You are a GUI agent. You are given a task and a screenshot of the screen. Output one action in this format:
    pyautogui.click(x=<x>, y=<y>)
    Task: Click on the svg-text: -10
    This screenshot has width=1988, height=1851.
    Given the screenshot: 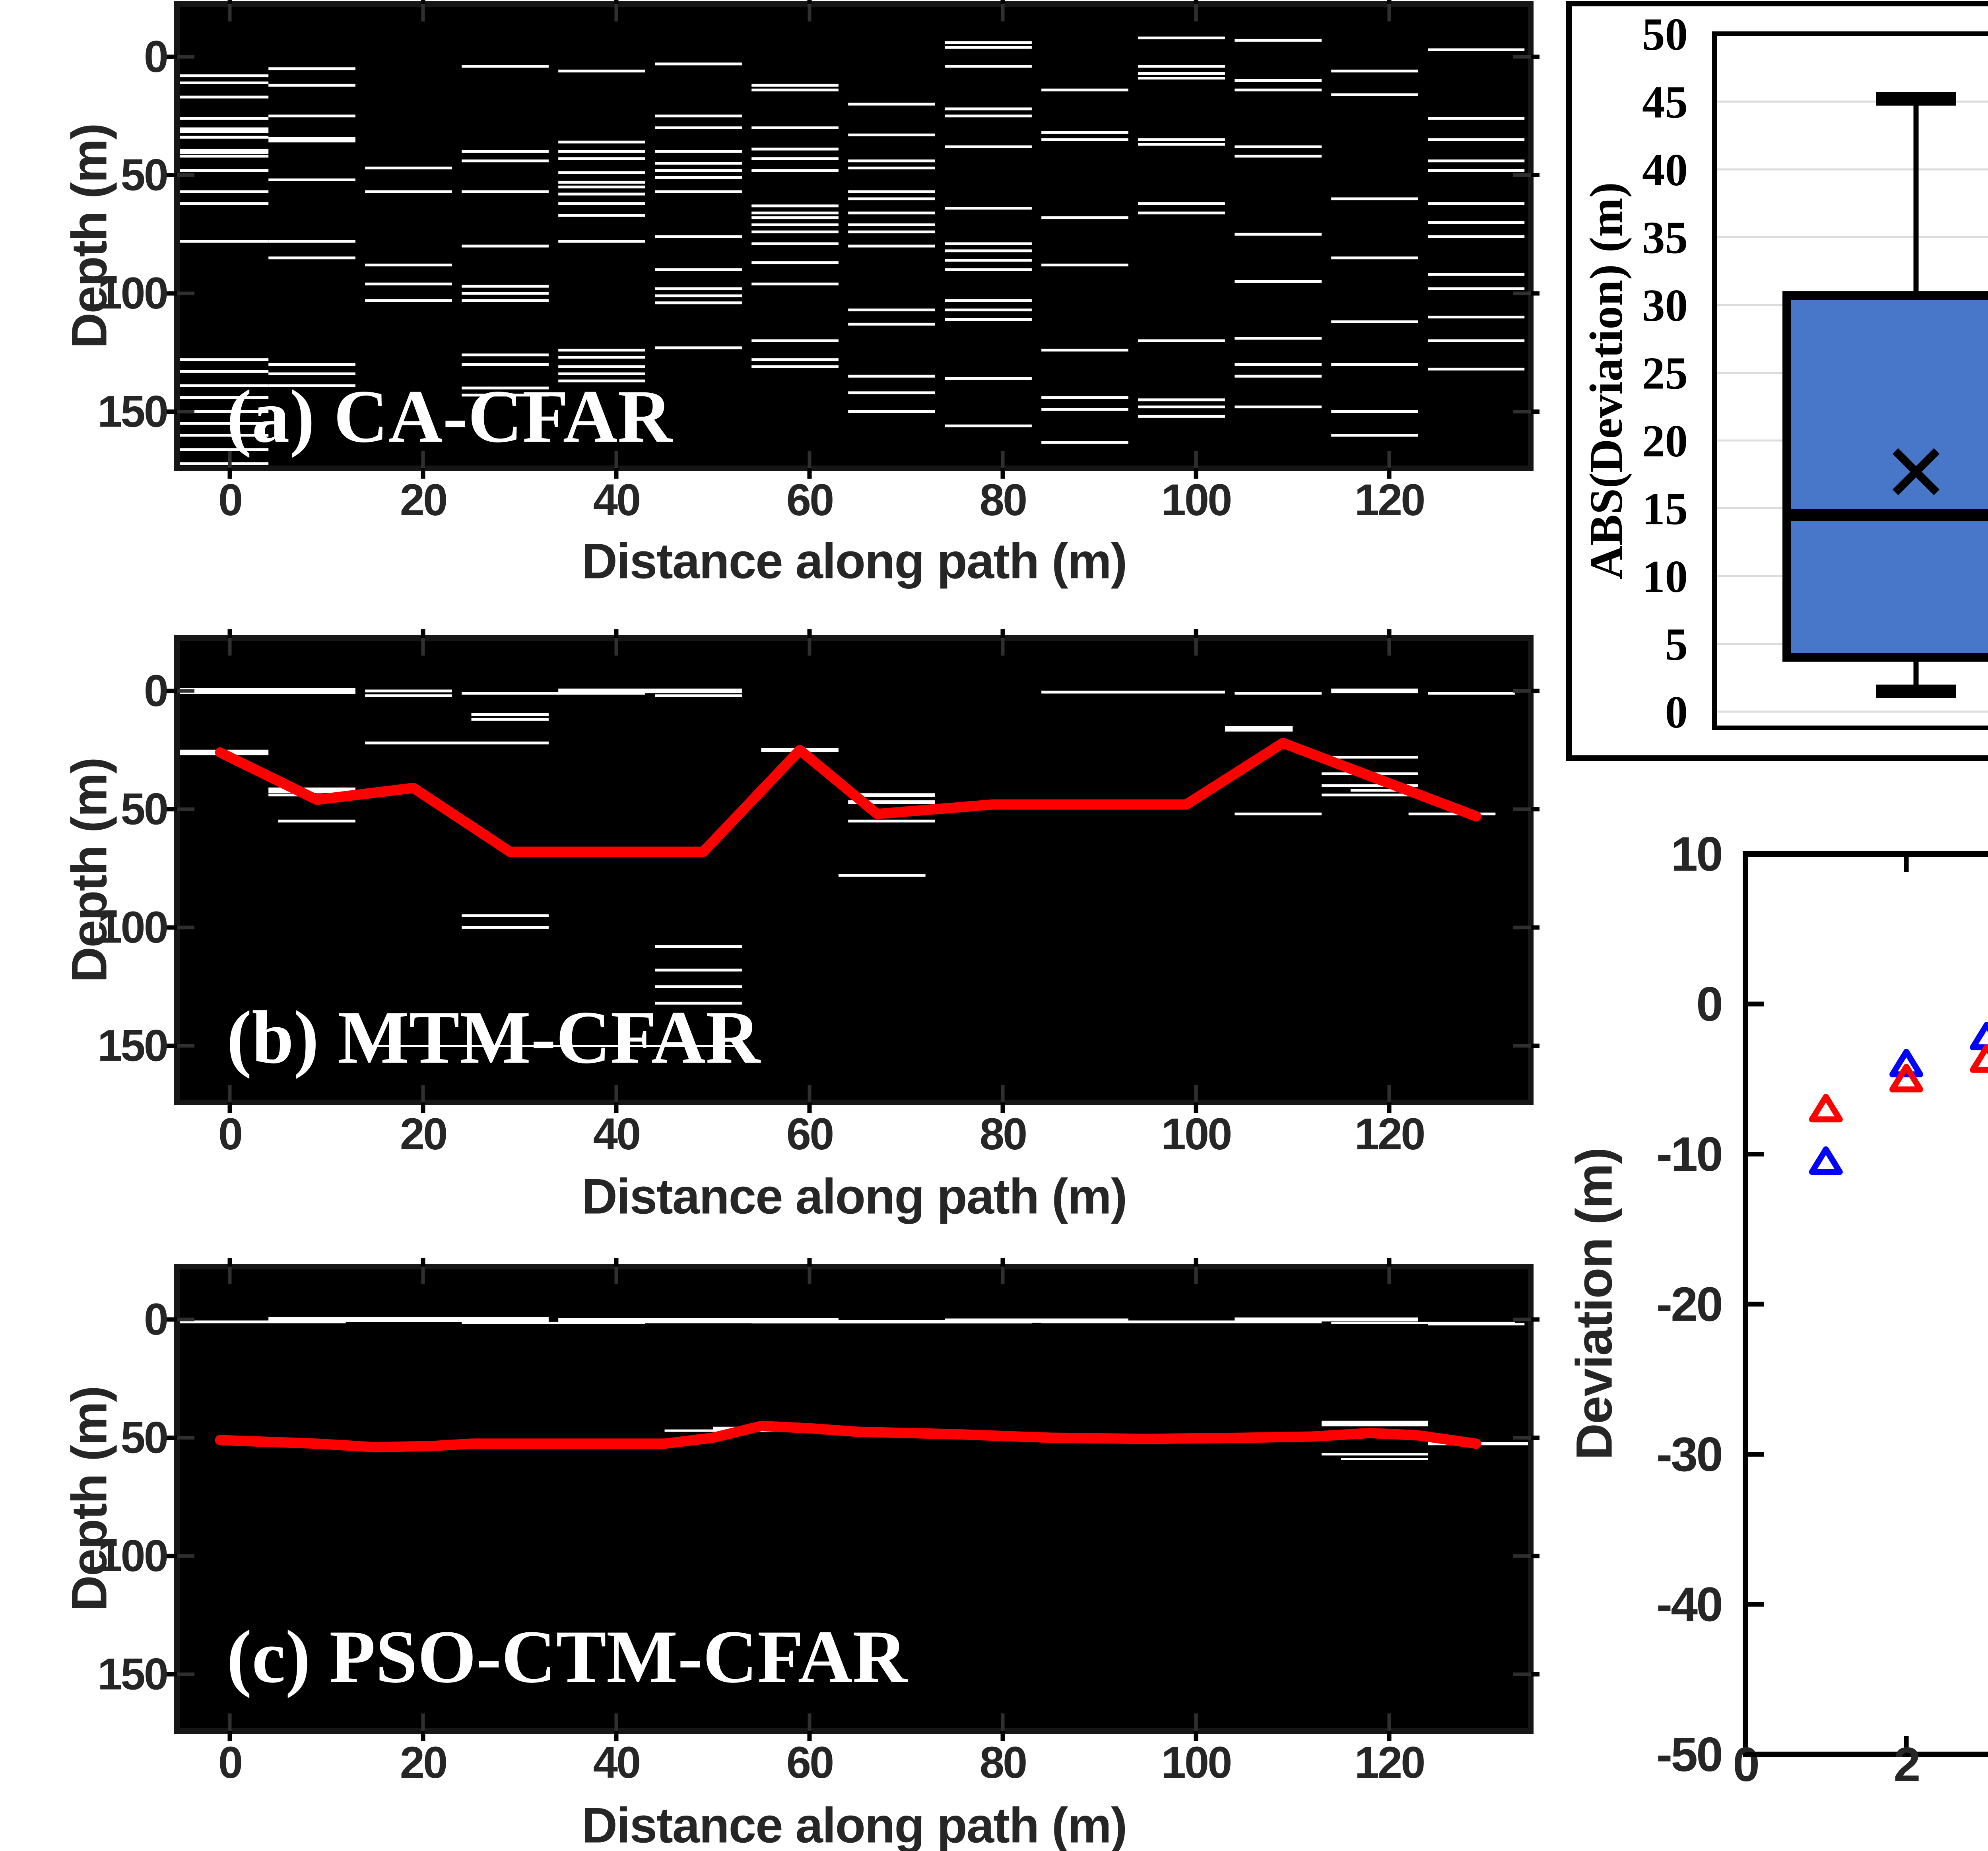 What is the action you would take?
    pyautogui.click(x=1689, y=1154)
    